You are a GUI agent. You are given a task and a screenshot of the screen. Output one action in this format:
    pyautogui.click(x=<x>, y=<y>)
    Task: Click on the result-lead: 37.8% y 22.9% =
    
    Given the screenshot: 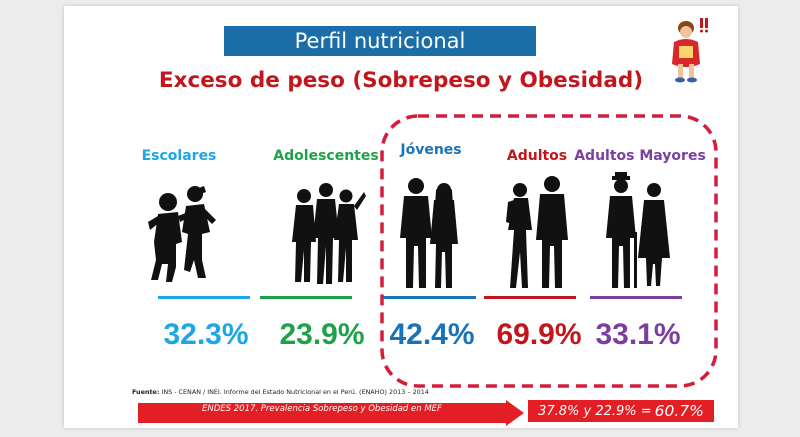 What is the action you would take?
    pyautogui.click(x=595, y=411)
    